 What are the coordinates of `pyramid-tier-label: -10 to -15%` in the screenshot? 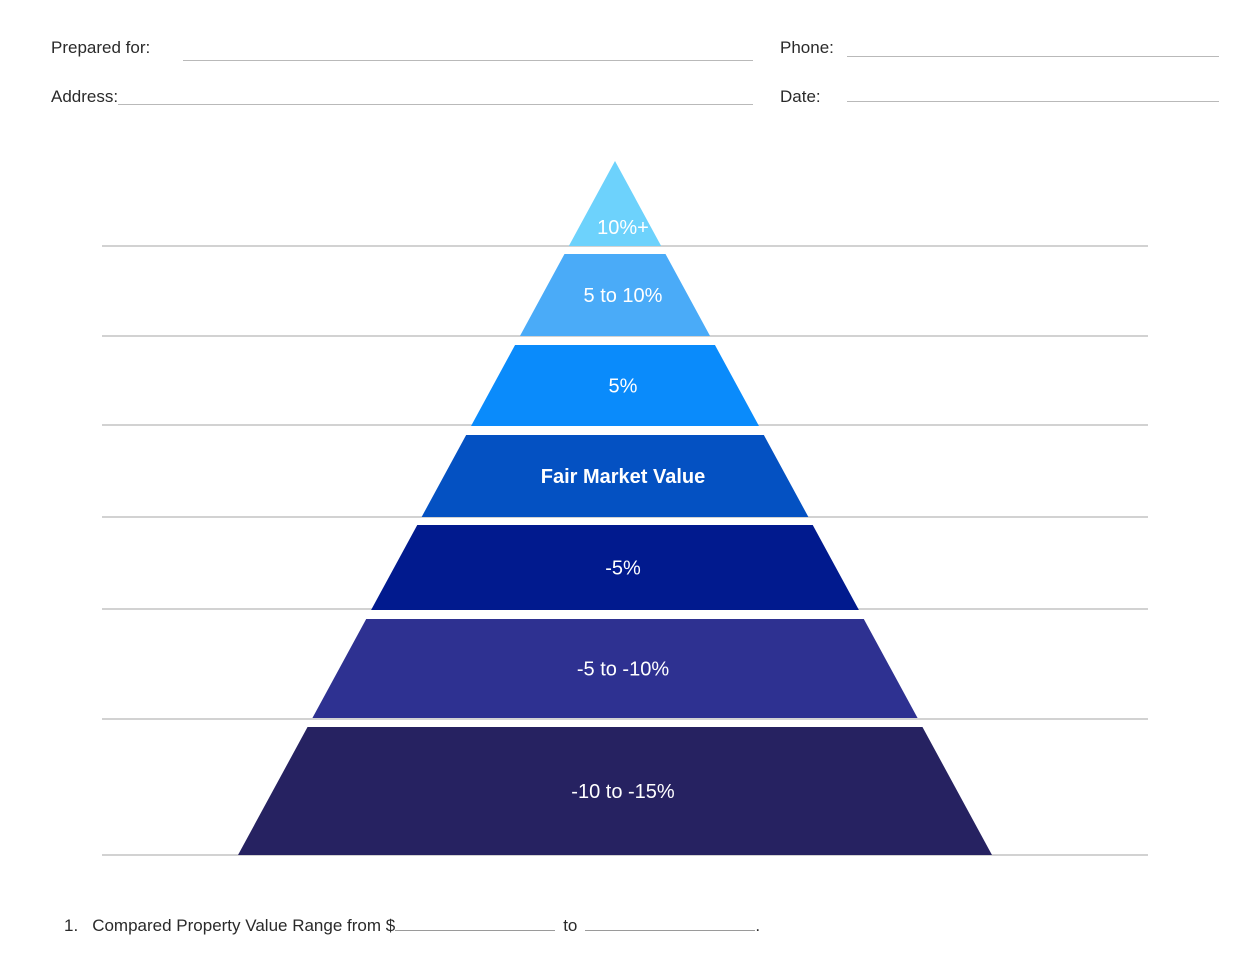 It's located at (623, 792).